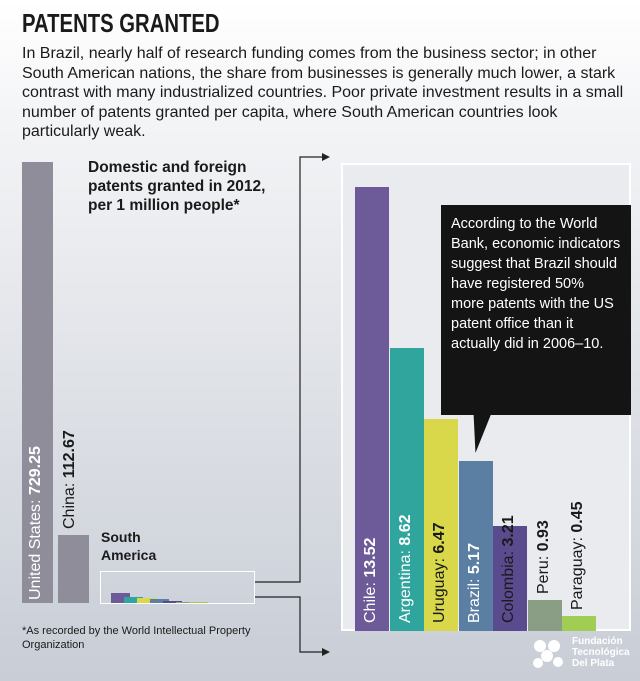 Image resolution: width=640 pixels, height=681 pixels. What do you see at coordinates (544, 615) in the screenshot?
I see `bar-peru` at bounding box center [544, 615].